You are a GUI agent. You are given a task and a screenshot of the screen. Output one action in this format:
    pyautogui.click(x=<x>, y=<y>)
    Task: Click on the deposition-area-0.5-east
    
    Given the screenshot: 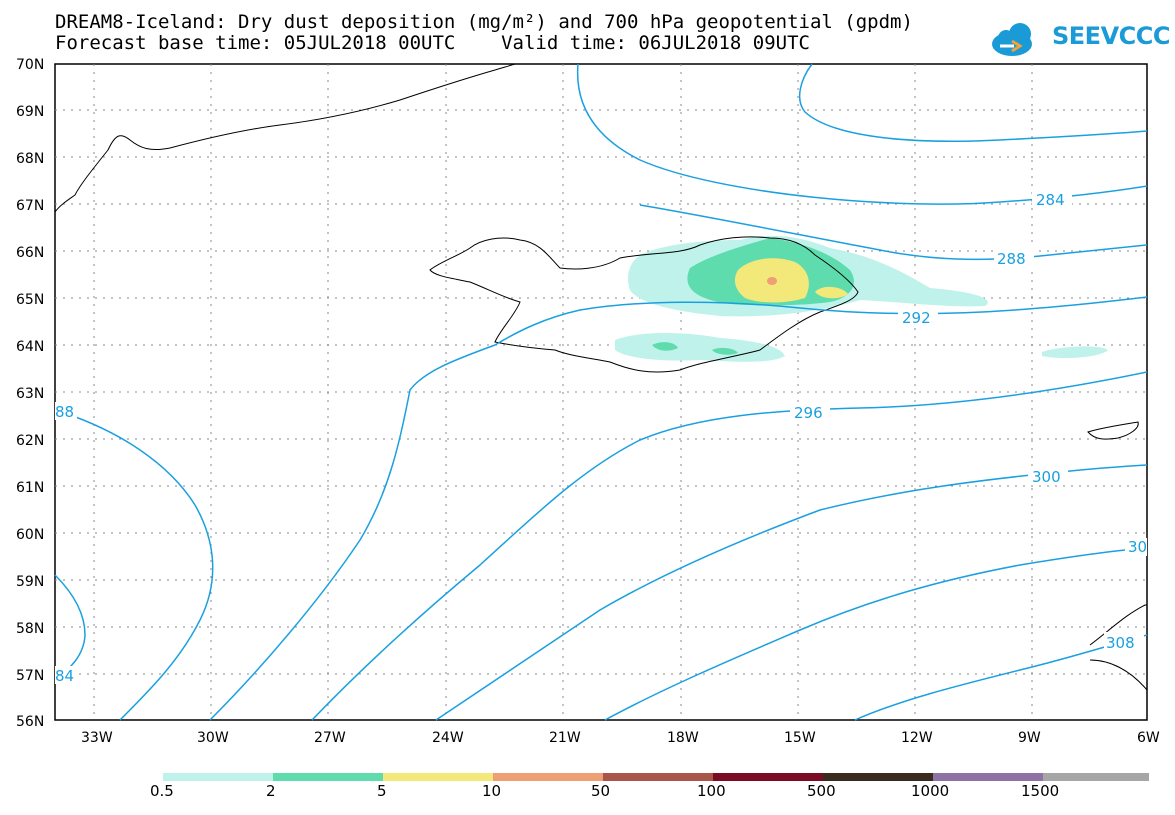 What is the action you would take?
    pyautogui.click(x=1075, y=352)
    